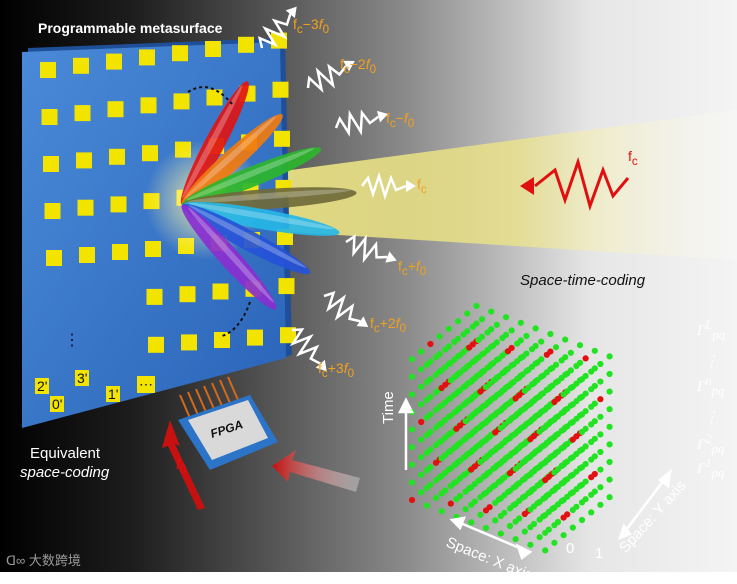 The height and width of the screenshot is (584, 737). What do you see at coordinates (583, 280) in the screenshot?
I see `stc-title: Space-time-coding` at bounding box center [583, 280].